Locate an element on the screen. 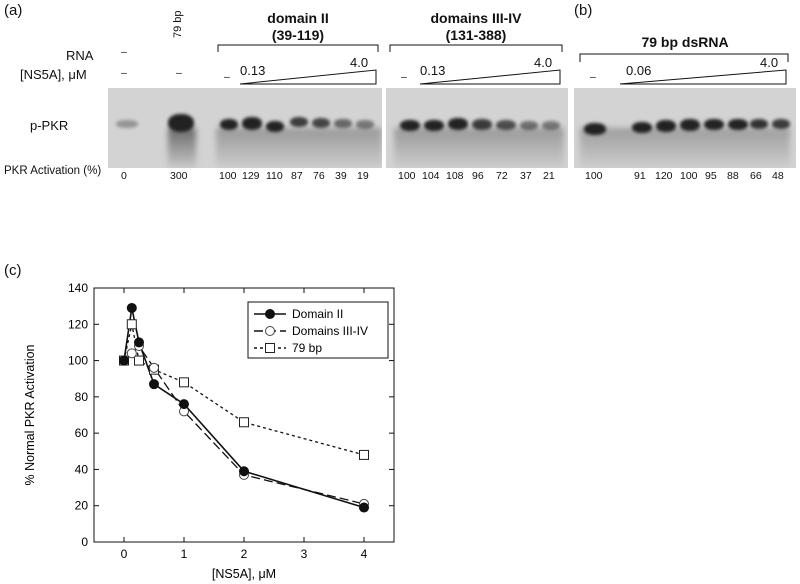 This screenshot has height=584, width=800. y-tick-label: 0 is located at coordinates (84, 542).